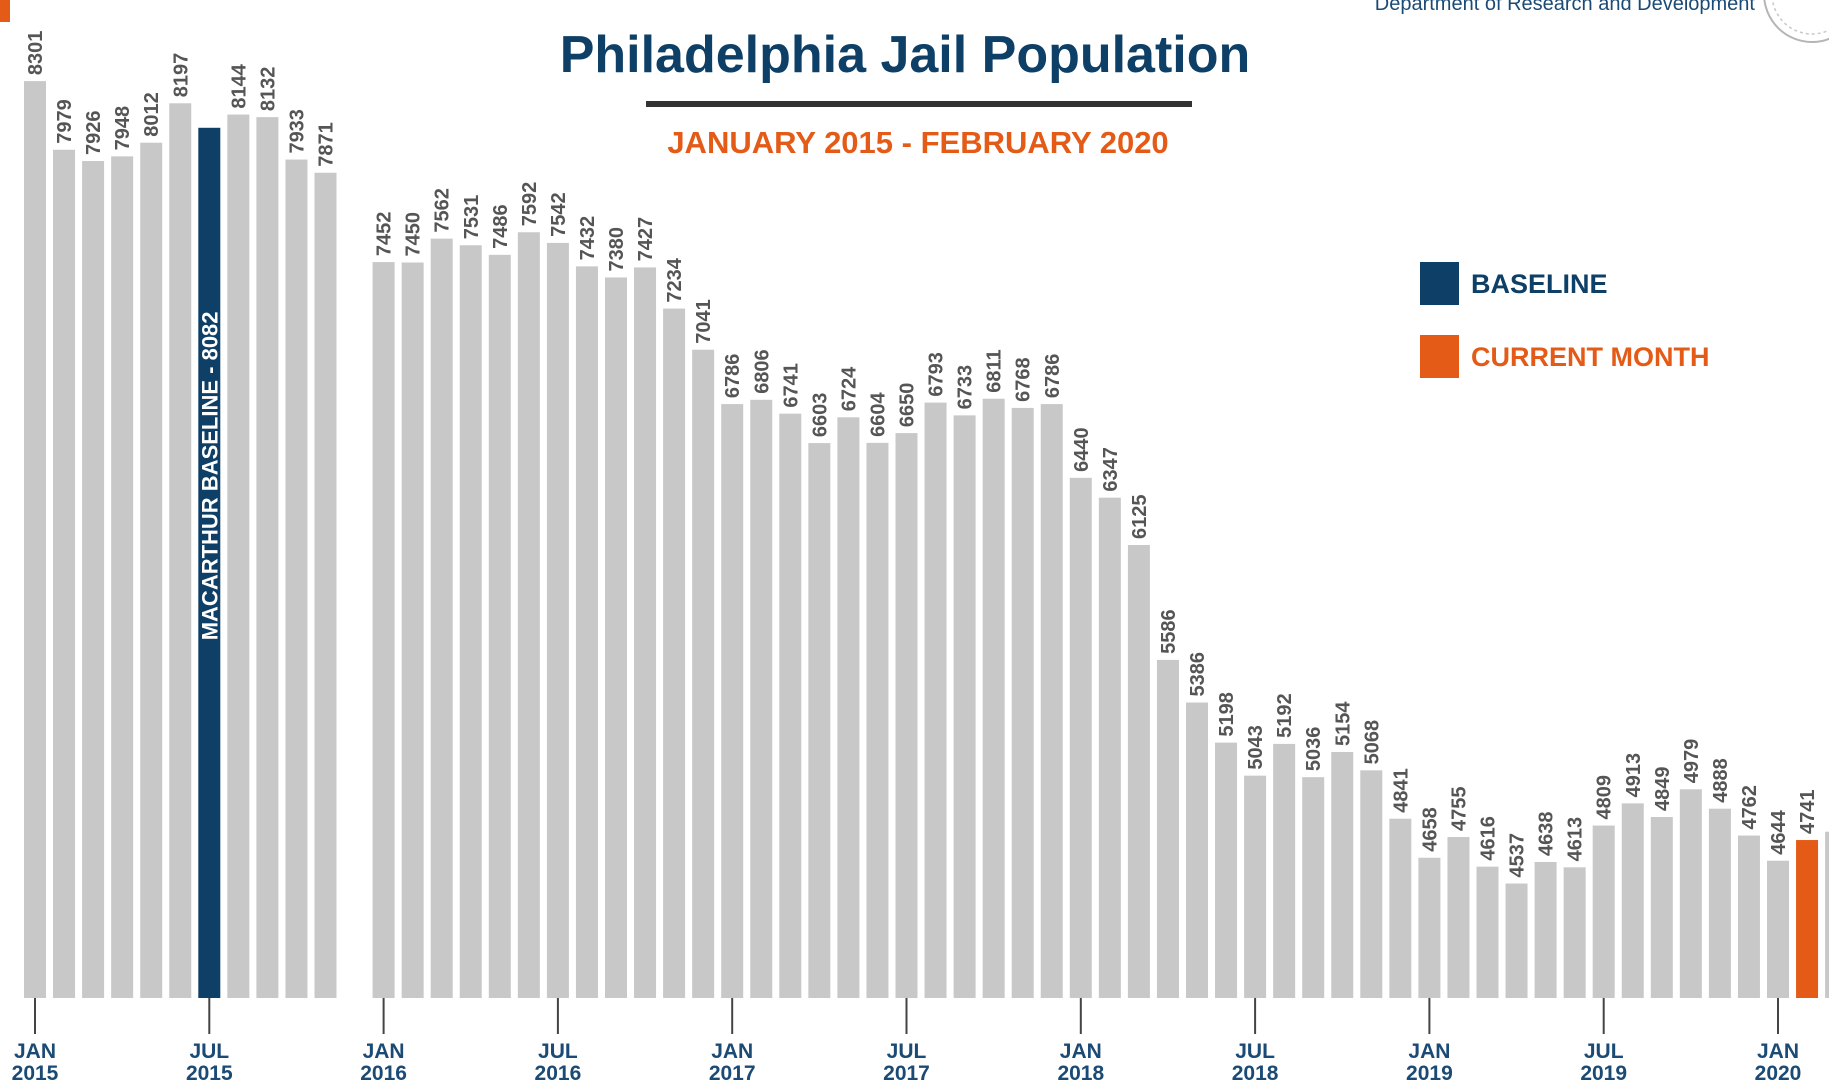 This screenshot has height=1086, width=1829. What do you see at coordinates (383, 1073) in the screenshot?
I see `x-tick-year-2: 2016` at bounding box center [383, 1073].